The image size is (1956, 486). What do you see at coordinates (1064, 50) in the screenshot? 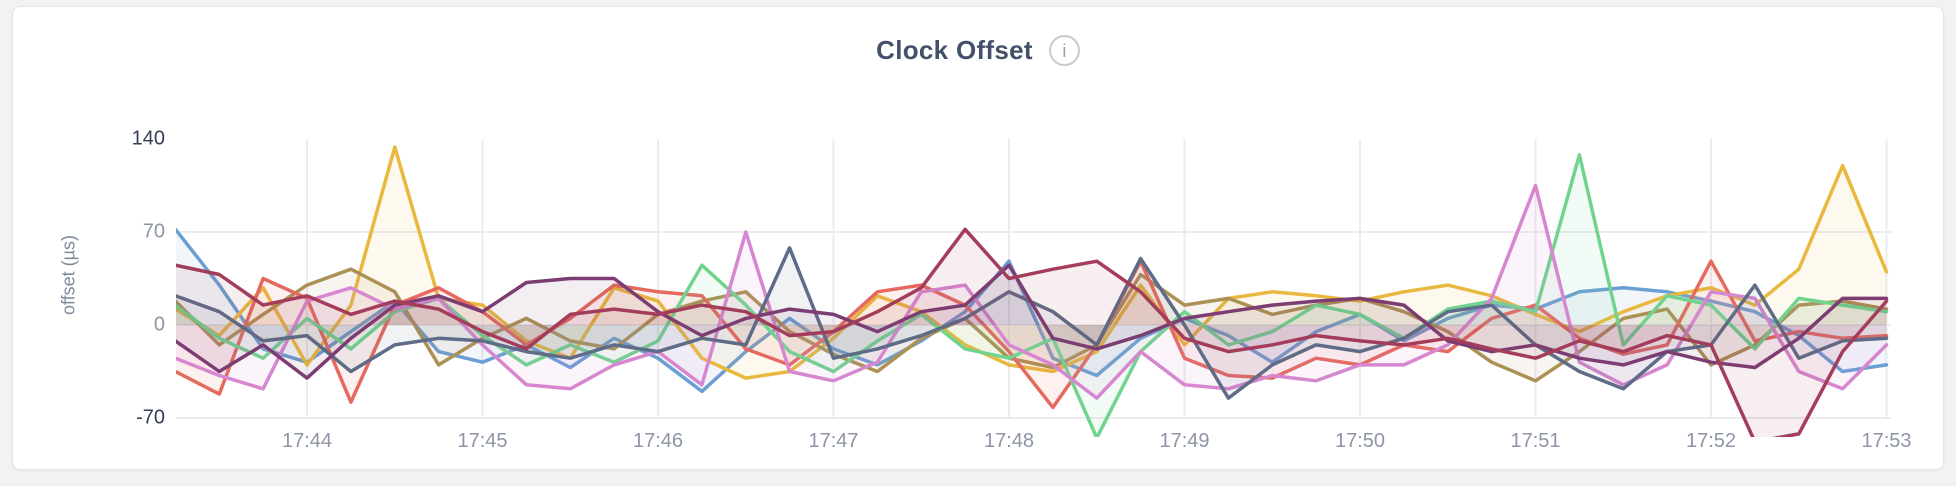
I see `info-icon: i` at bounding box center [1064, 50].